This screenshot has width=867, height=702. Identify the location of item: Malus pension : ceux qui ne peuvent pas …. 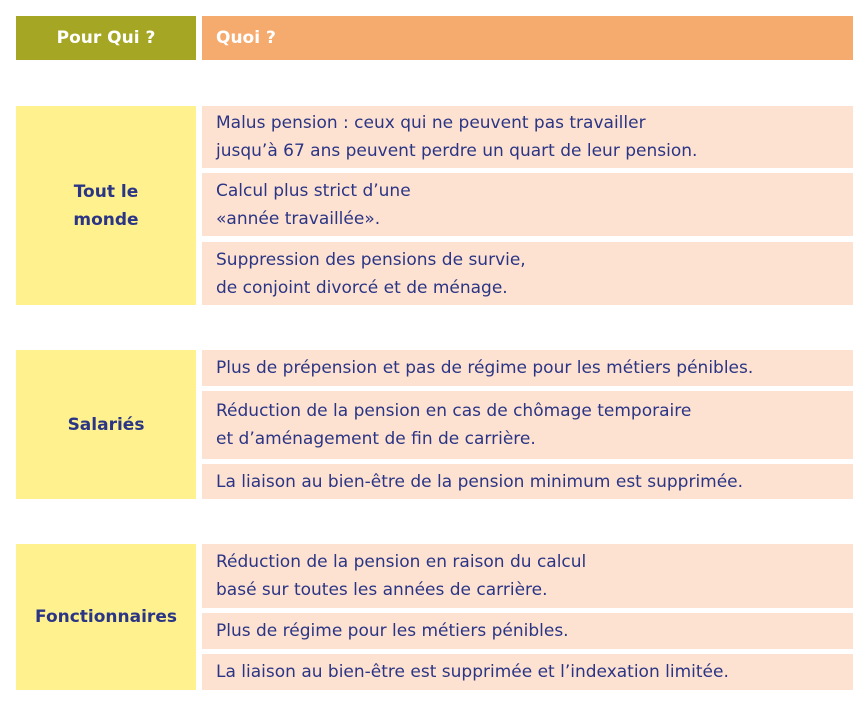
(527, 137).